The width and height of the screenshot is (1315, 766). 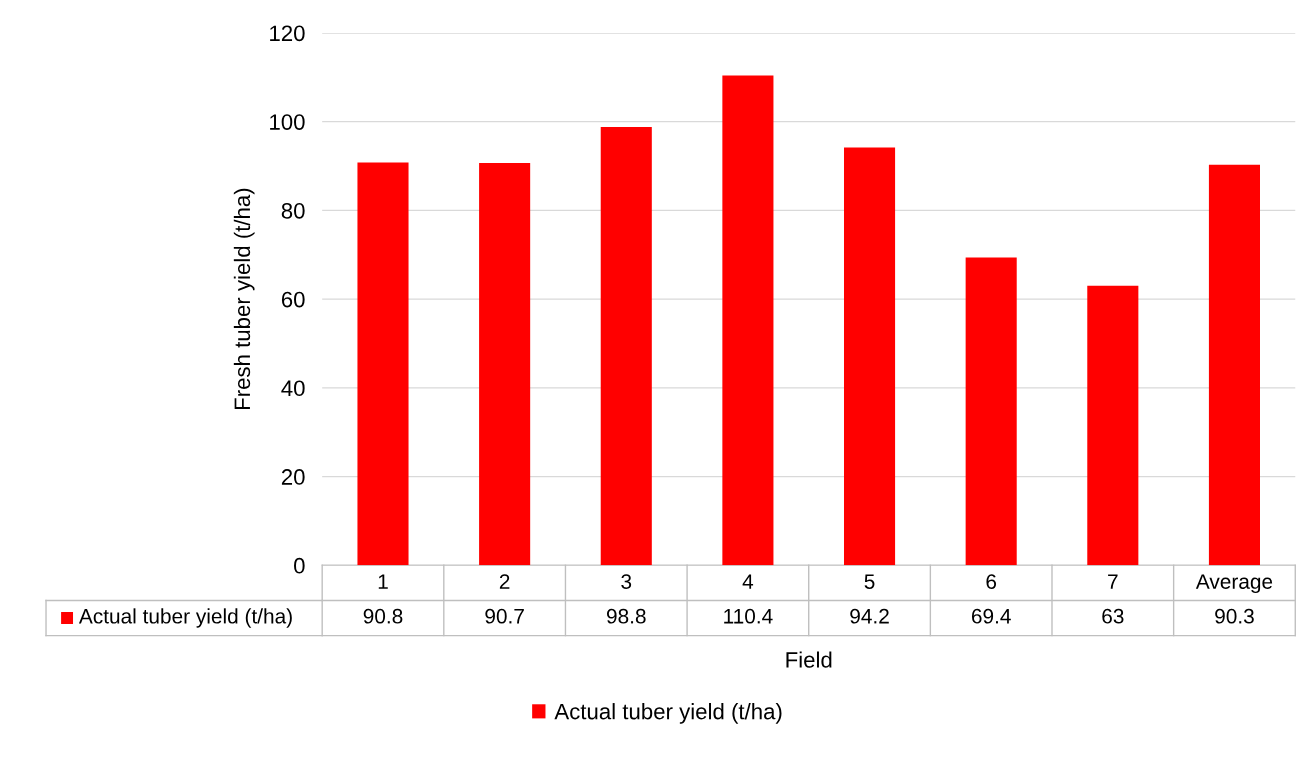 What do you see at coordinates (748, 581) in the screenshot?
I see `x-tick-label: 4` at bounding box center [748, 581].